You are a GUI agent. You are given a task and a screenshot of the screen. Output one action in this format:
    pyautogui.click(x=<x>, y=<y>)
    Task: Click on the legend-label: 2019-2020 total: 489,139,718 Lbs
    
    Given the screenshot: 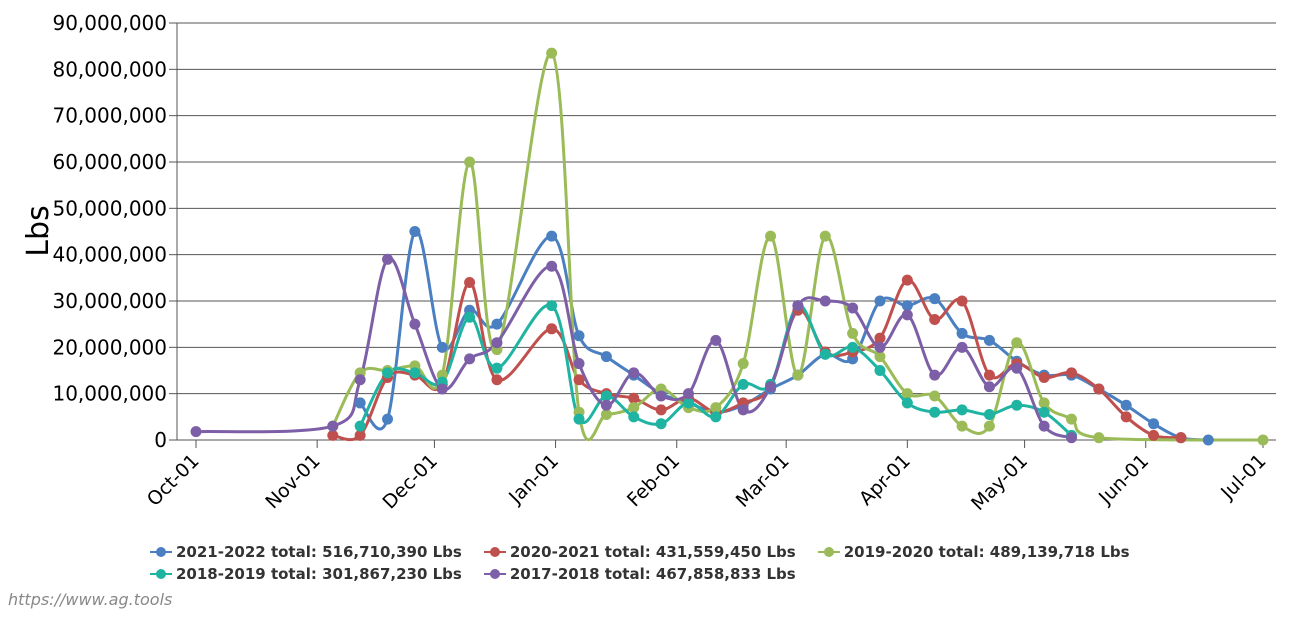 What is the action you would take?
    pyautogui.click(x=986, y=552)
    